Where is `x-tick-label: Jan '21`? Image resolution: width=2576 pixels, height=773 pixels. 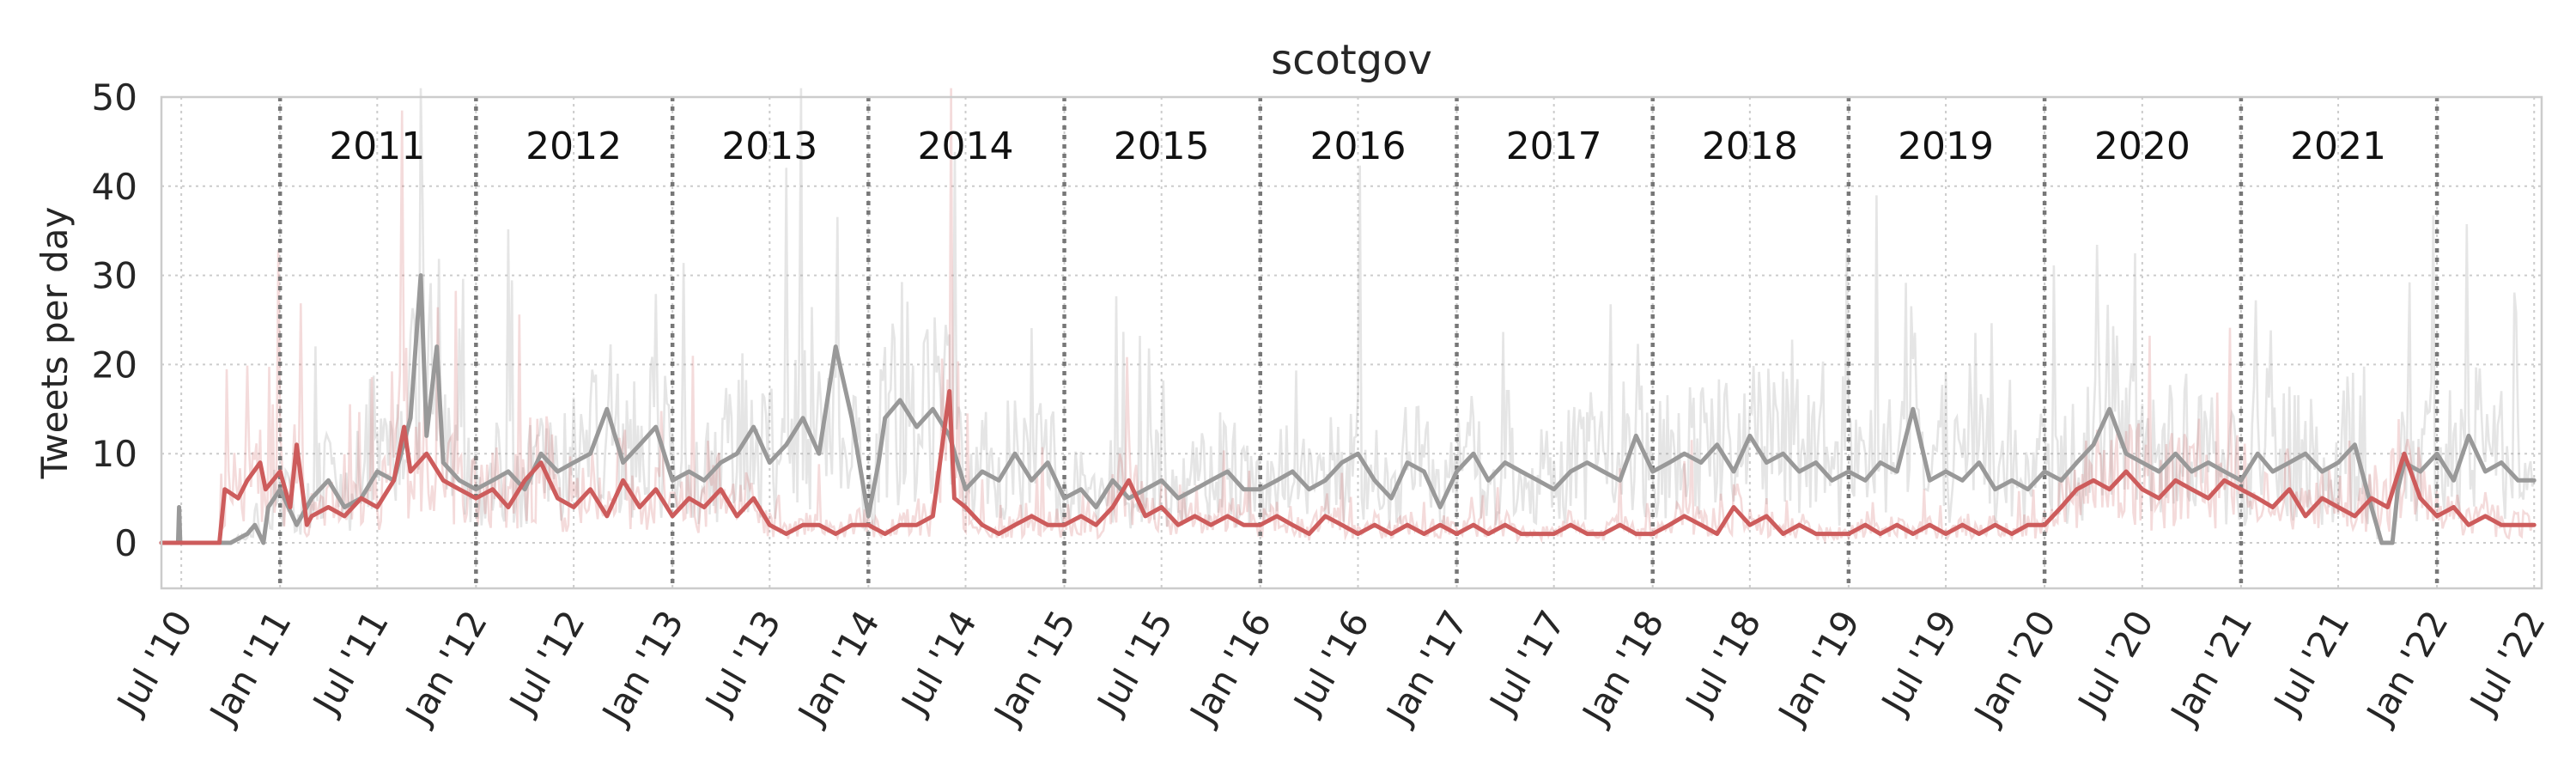
x-tick-label: Jan '21 is located at coordinates (2210, 668).